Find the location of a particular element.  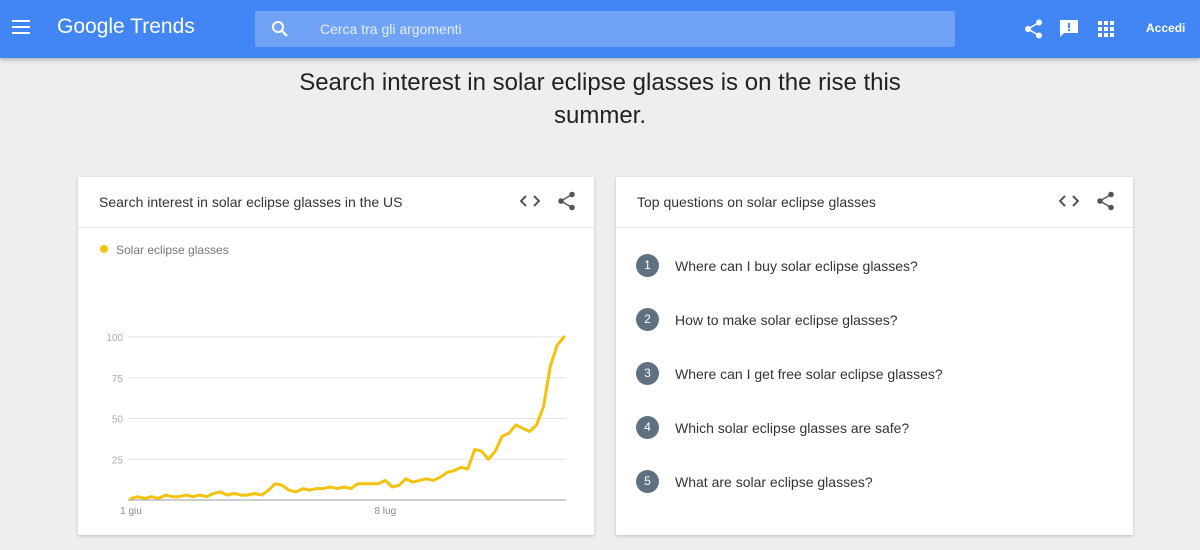

question-text: Where can I buy solar eclipse glasses? is located at coordinates (796, 266).